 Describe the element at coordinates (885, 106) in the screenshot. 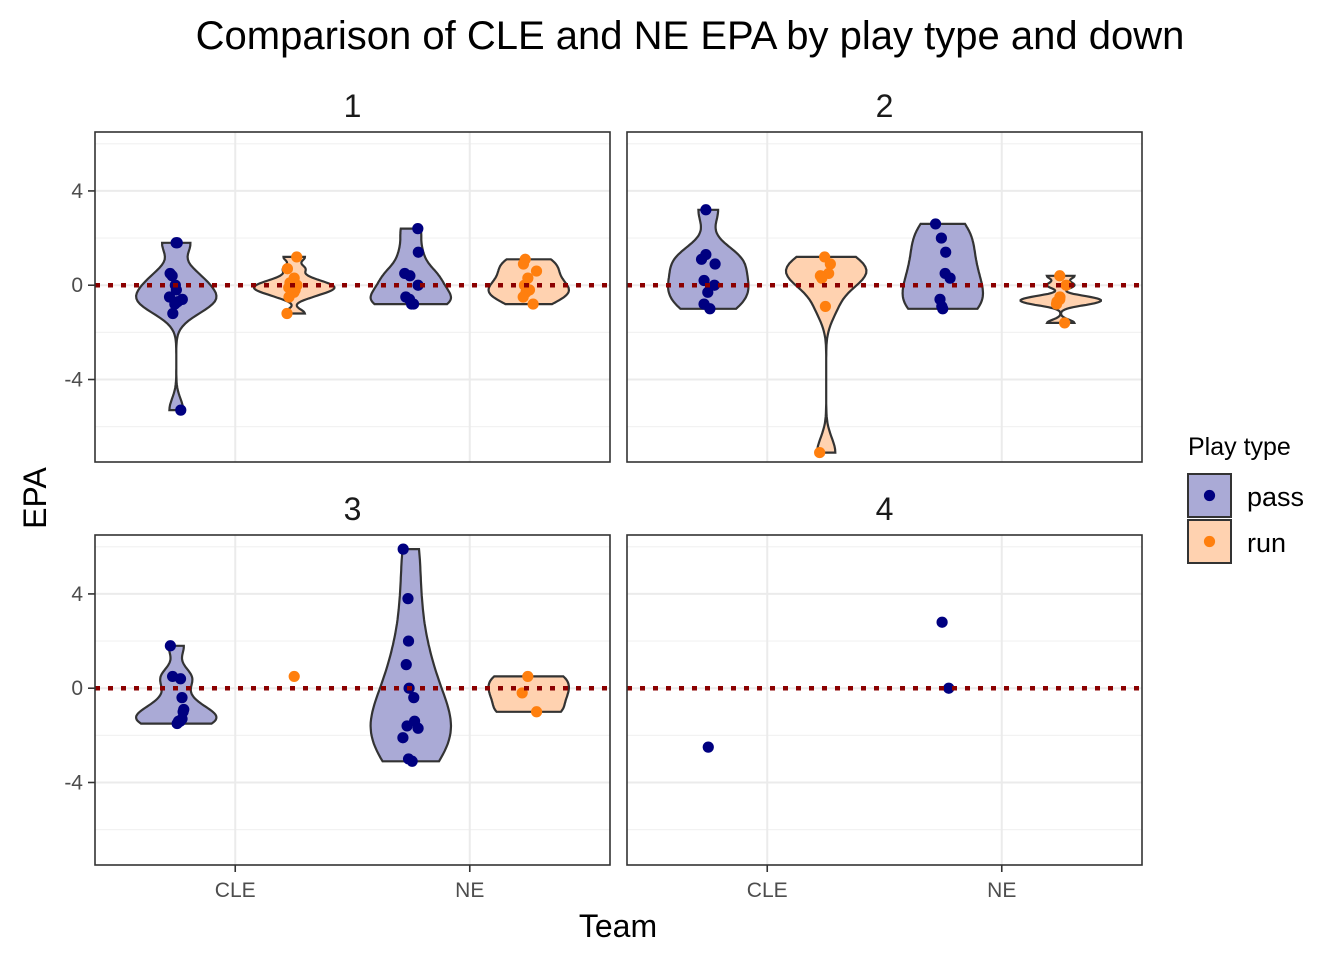

I see `facet-label: 2` at that location.